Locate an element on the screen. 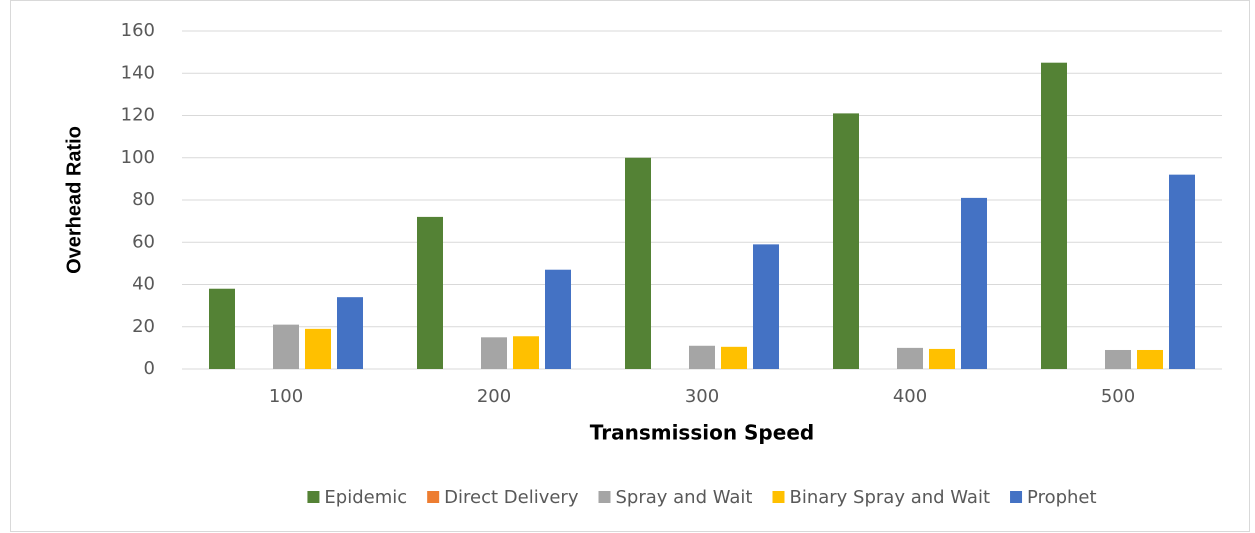 This screenshot has width=1255, height=533. y-tick-label: 160 is located at coordinates (138, 30).